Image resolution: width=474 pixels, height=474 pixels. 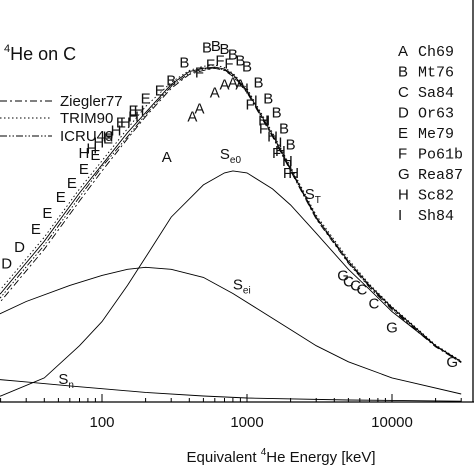 What do you see at coordinates (426, 216) in the screenshot?
I see `source-legend-entry: I Sh84` at bounding box center [426, 216].